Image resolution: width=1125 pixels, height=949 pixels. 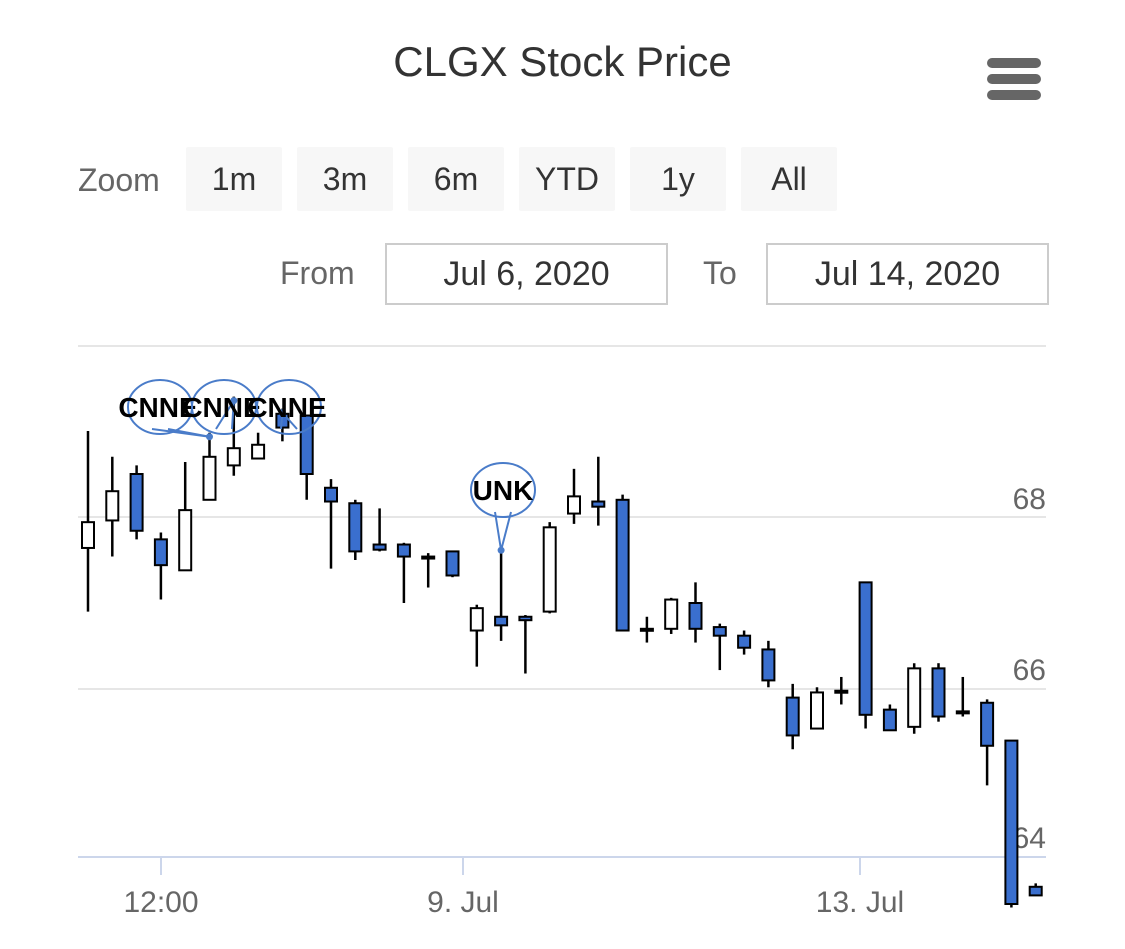 I want to click on x-tick-label: 9. Jul, so click(x=463, y=902).